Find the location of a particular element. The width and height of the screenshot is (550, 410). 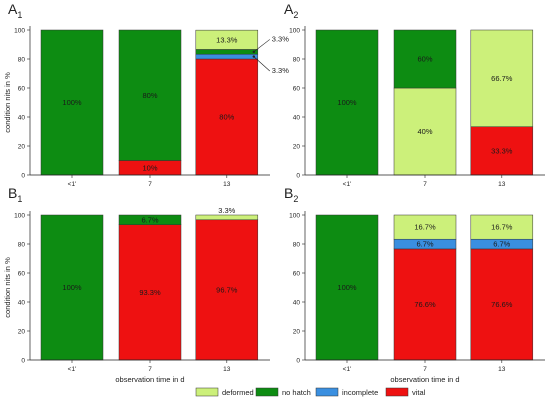

panel-label: A2 is located at coordinates (291, 10).